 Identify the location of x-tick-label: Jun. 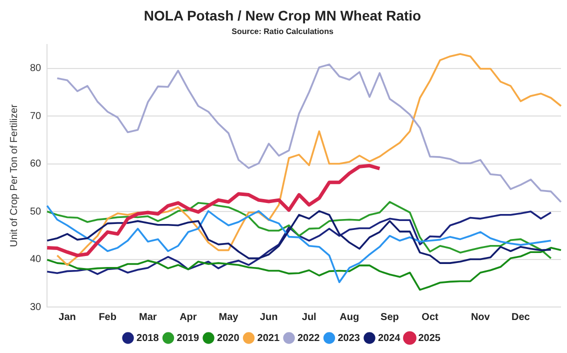
(269, 317).